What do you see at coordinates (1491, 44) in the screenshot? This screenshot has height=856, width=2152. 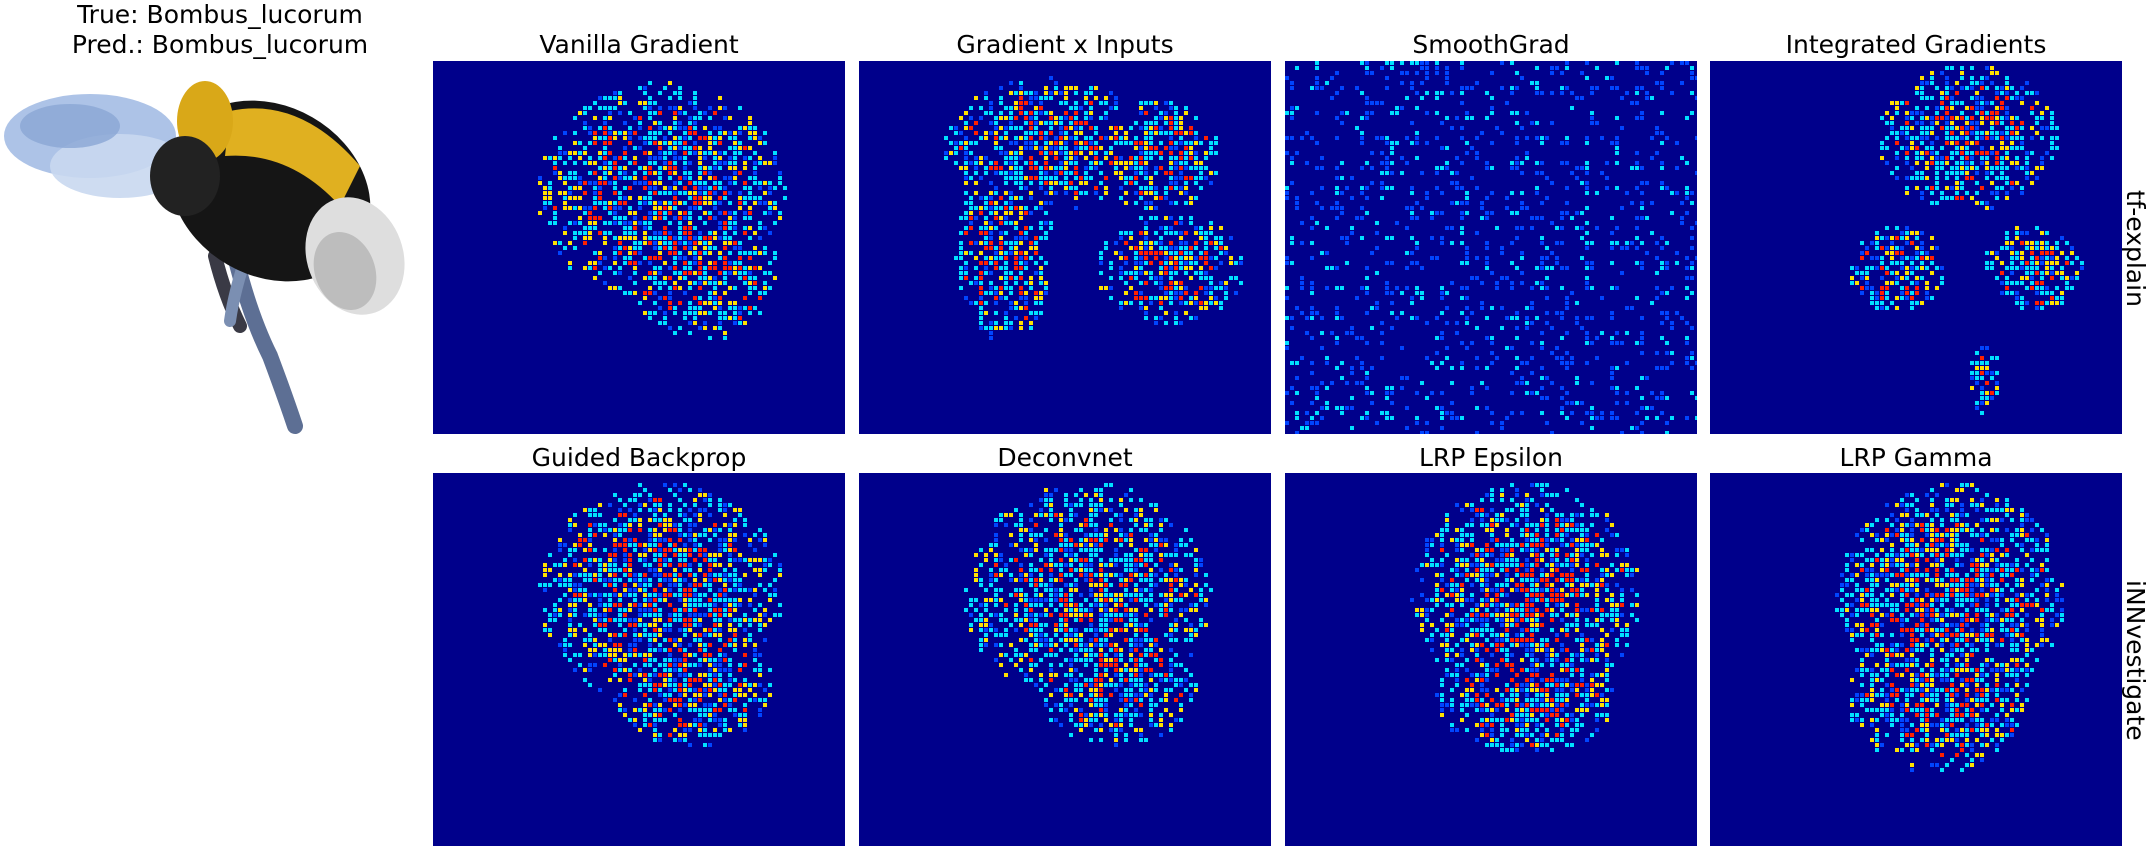 I see `panel-title: SmoothGrad` at bounding box center [1491, 44].